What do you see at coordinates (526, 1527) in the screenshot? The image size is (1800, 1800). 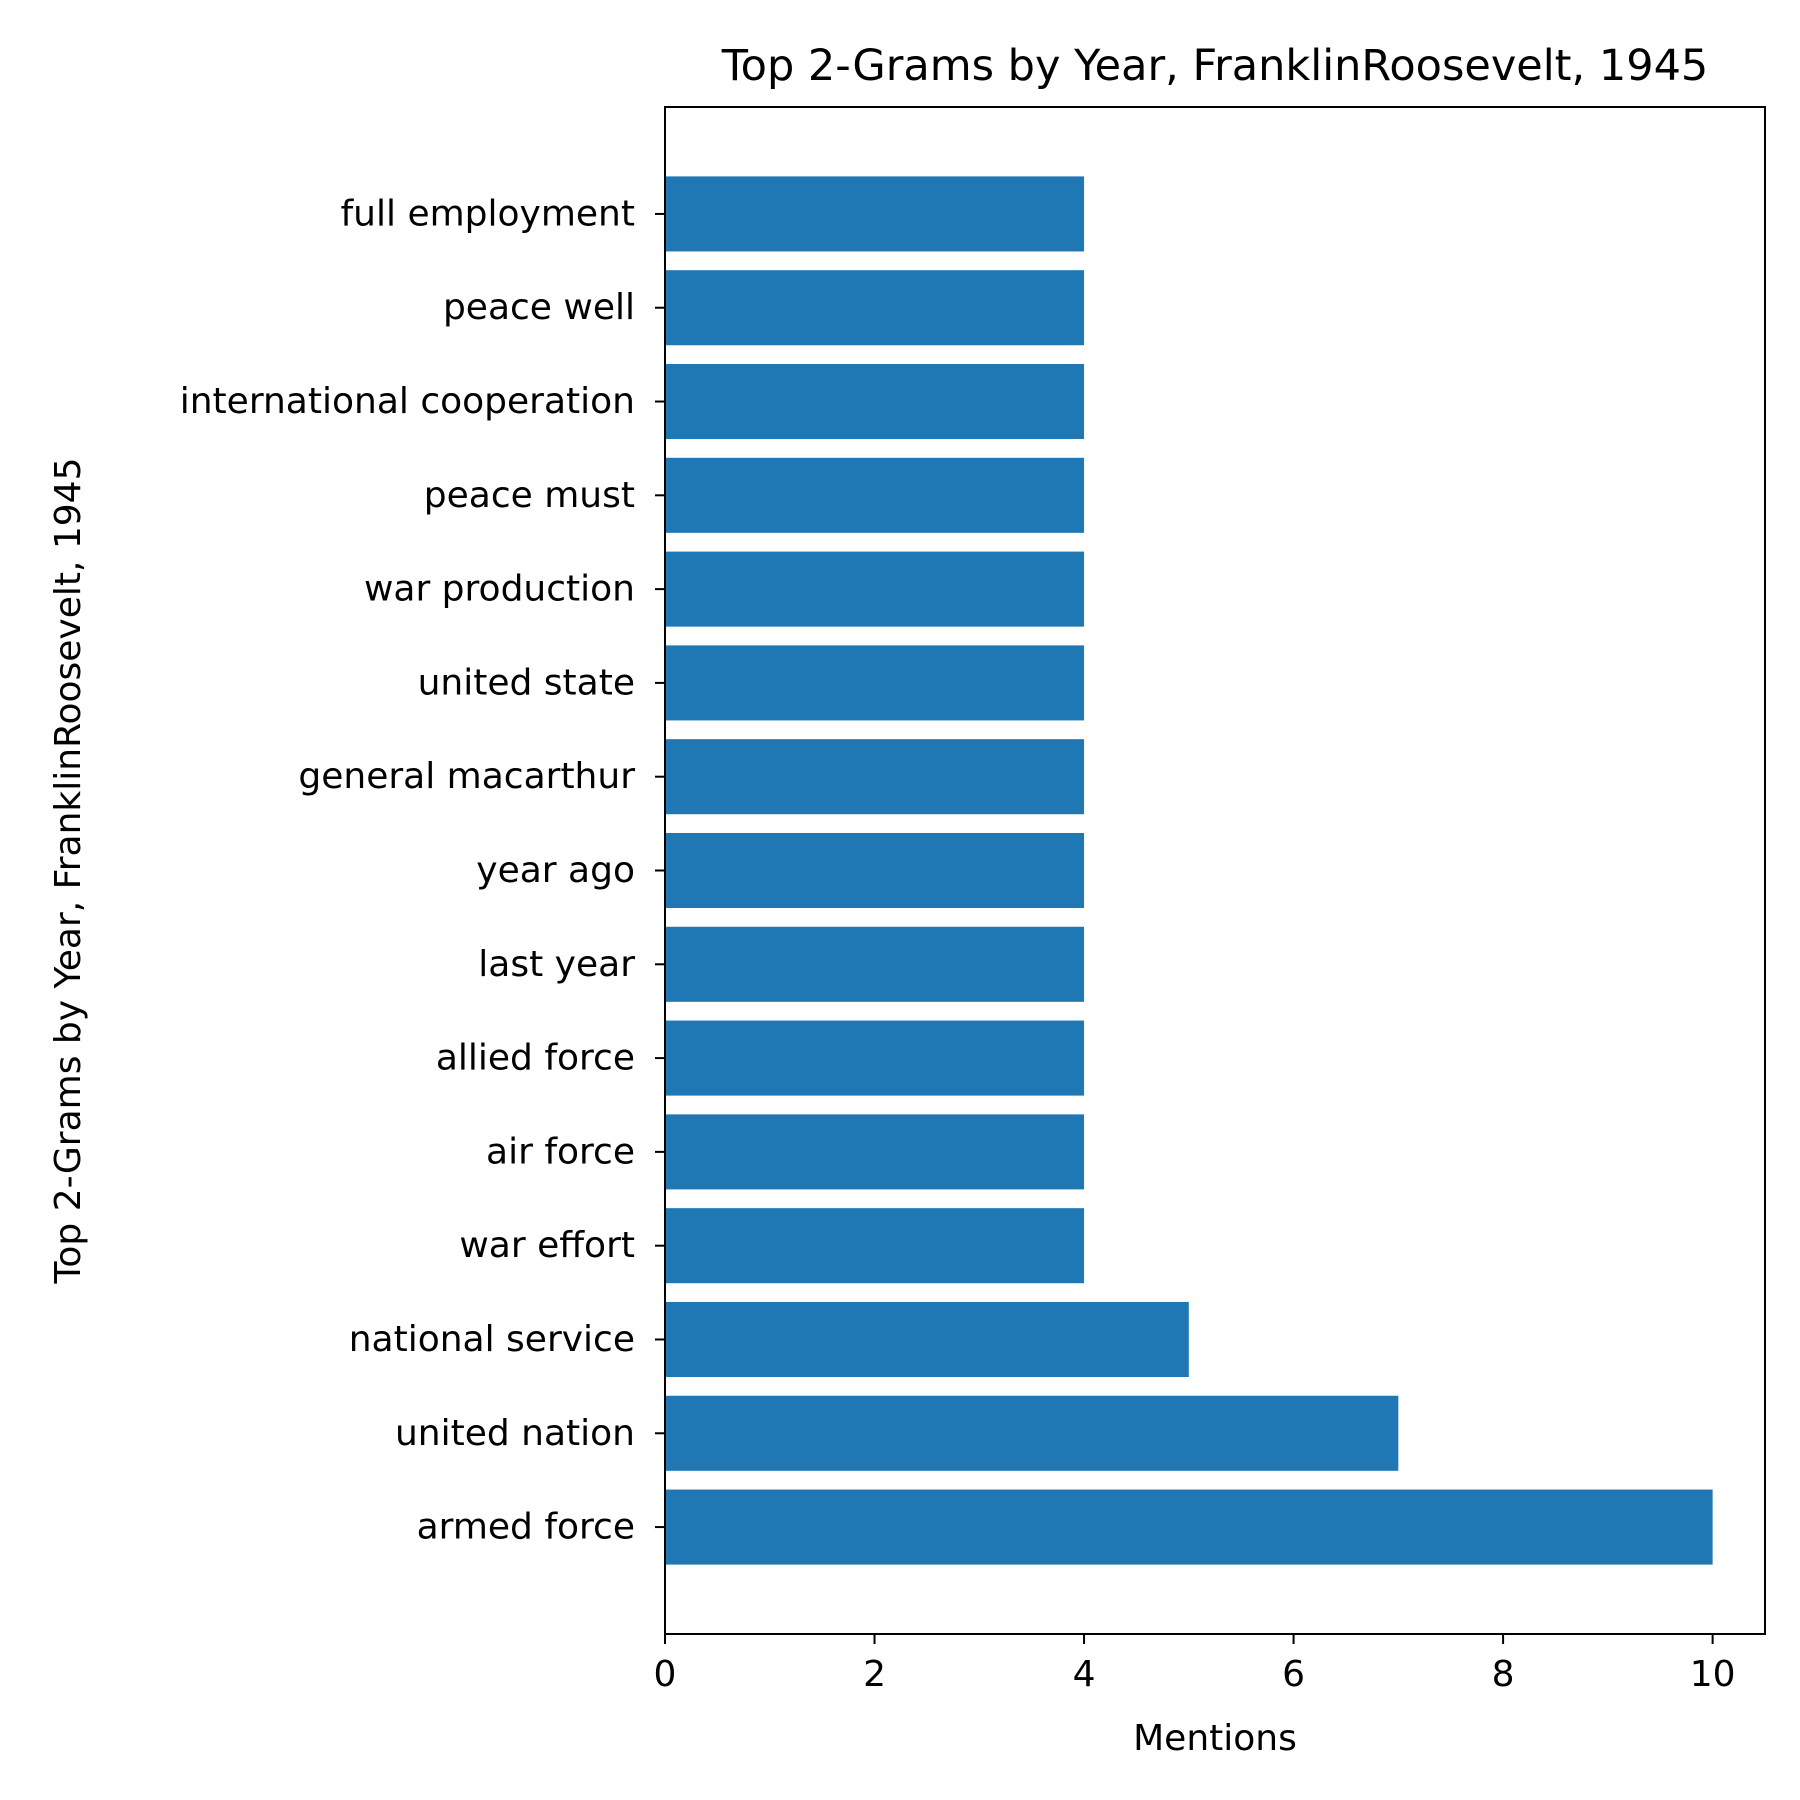 I see `y-tick-label: armed force` at bounding box center [526, 1527].